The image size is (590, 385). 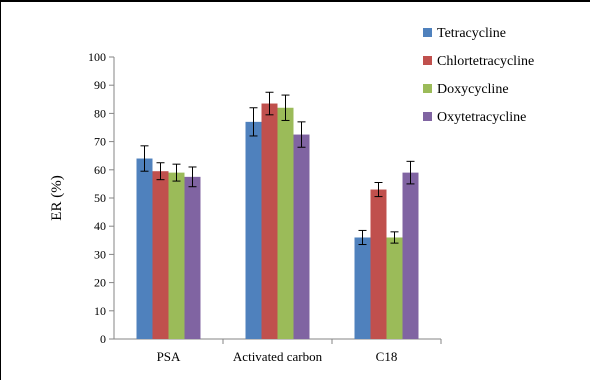 I want to click on y-tick-label: 50, so click(x=100, y=198).